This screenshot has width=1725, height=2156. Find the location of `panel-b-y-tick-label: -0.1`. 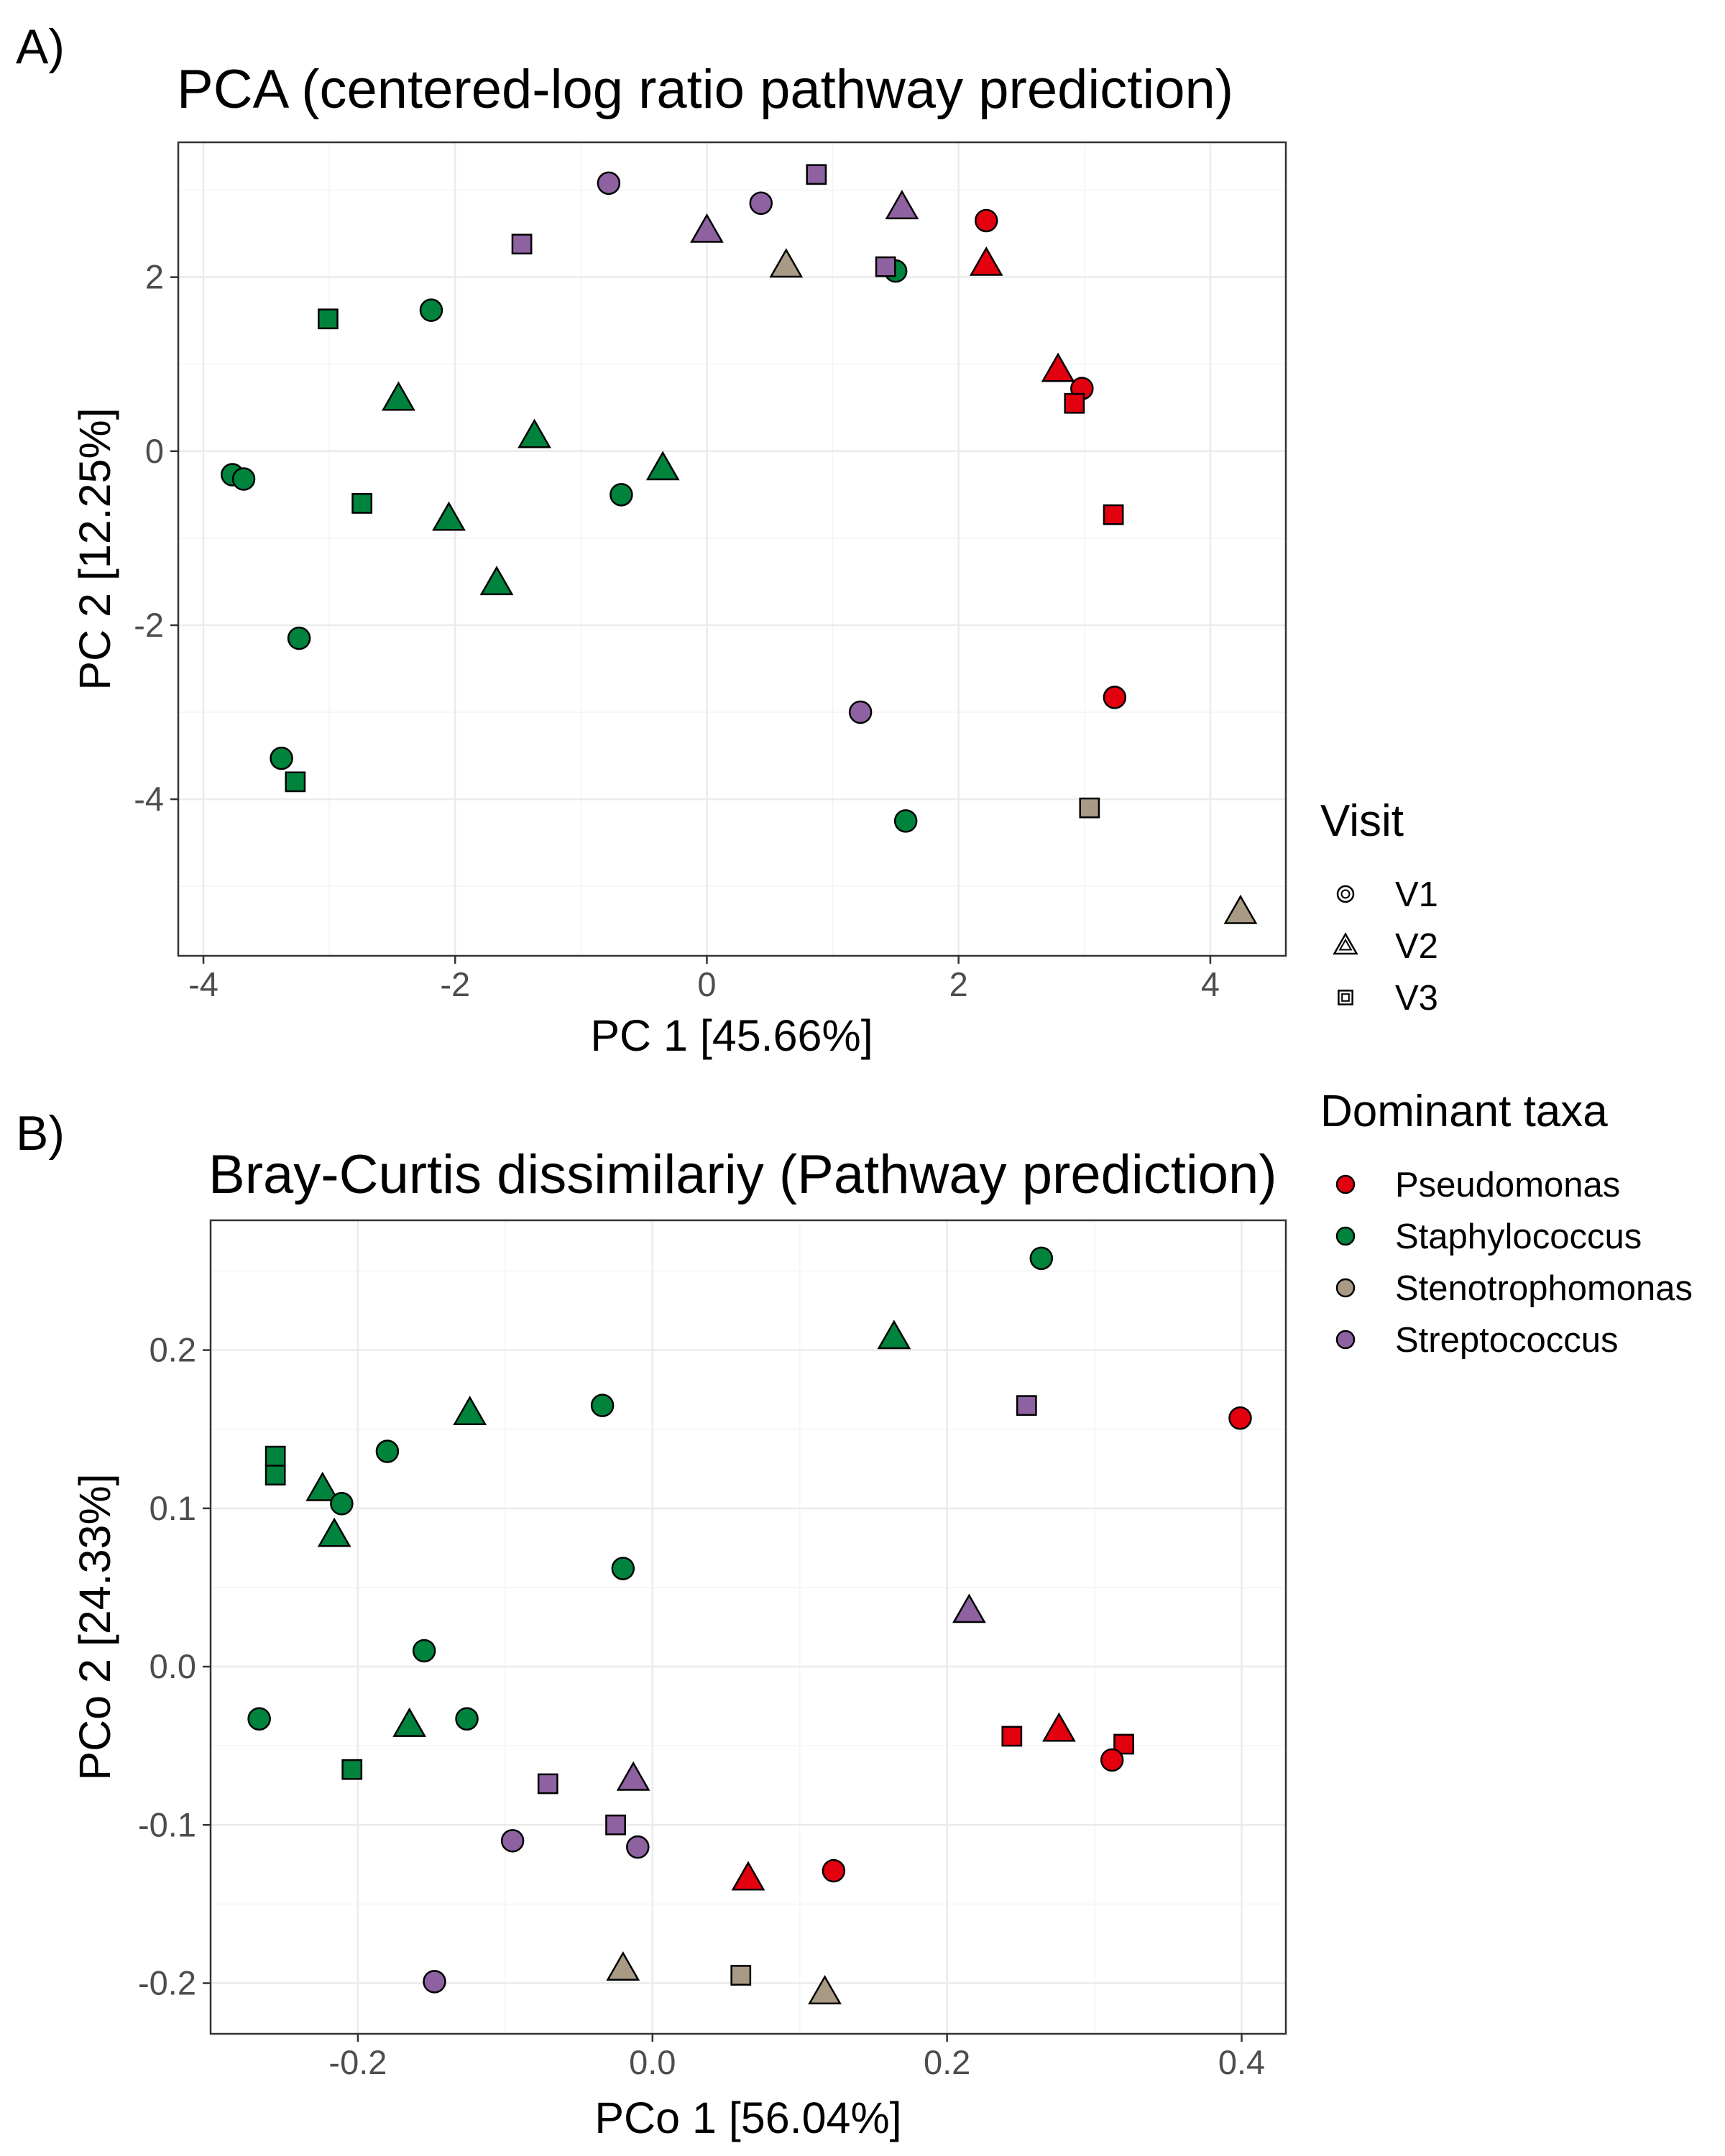

panel-b-y-tick-label: -0.1 is located at coordinates (167, 1824).